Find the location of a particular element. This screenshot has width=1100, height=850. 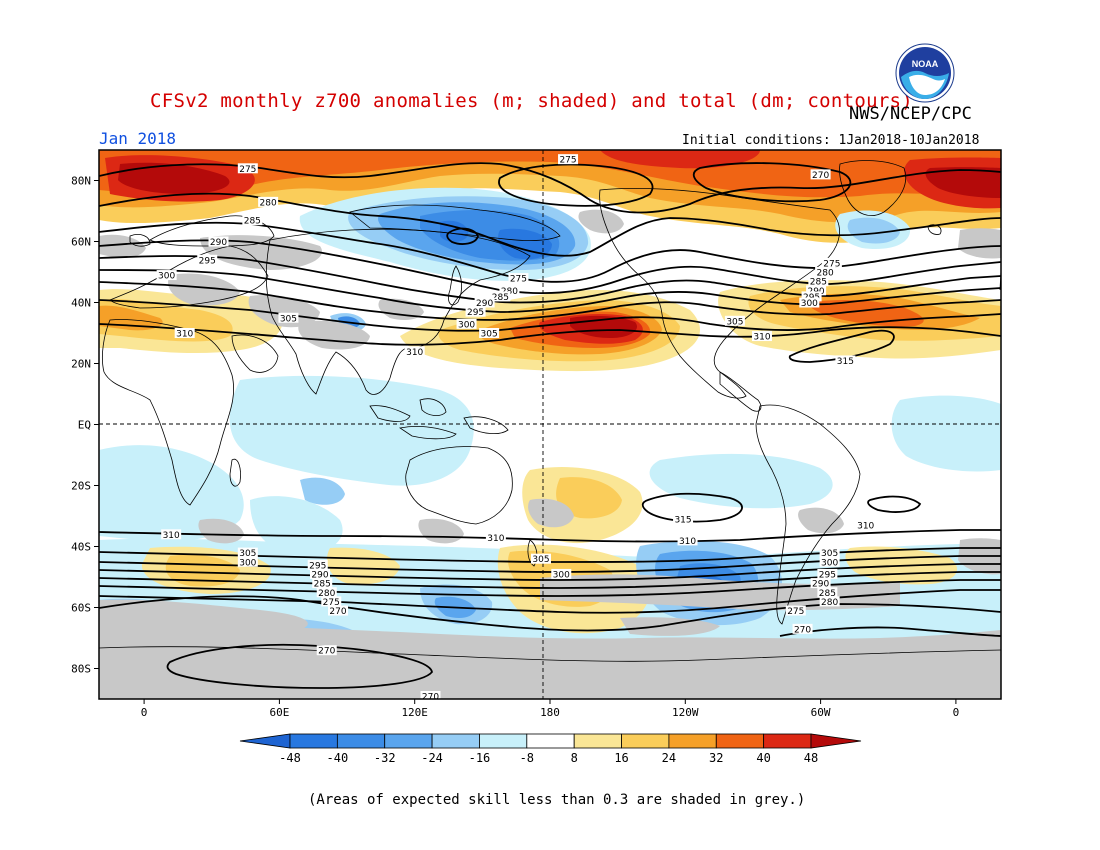

colorbar-label: -40 is located at coordinates (338, 758).